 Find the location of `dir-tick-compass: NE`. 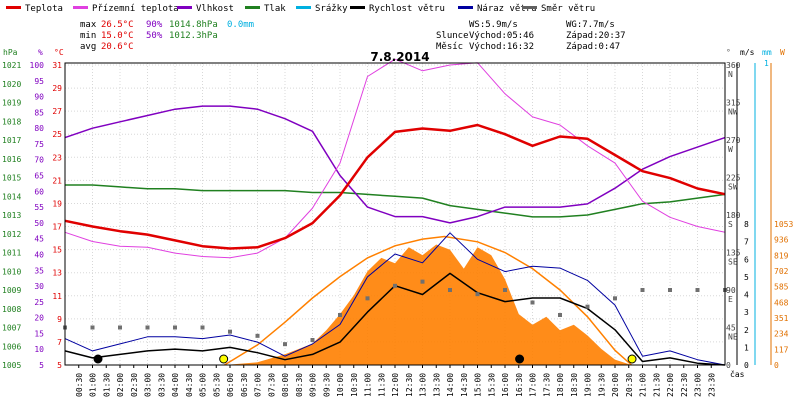

dir-tick-compass: NE is located at coordinates (733, 337).